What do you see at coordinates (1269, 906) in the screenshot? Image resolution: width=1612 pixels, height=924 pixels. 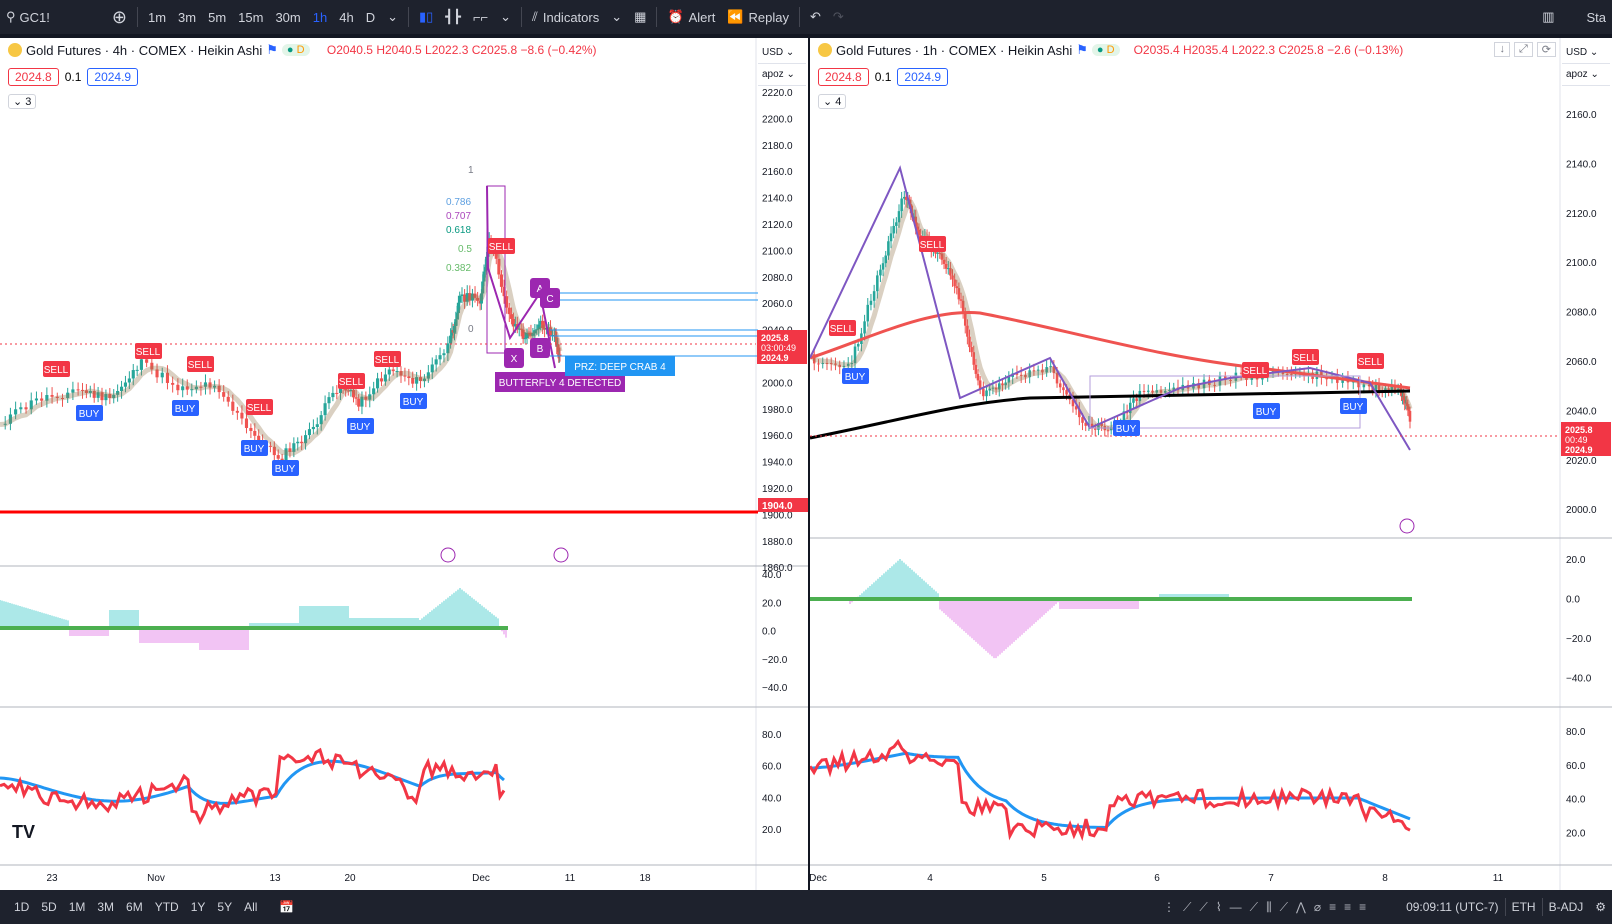 I see `drawing-tools-icon: ⋮⟋⟋⌇—⟋⫼⟋⋀⌀≡≡≡` at bounding box center [1269, 906].